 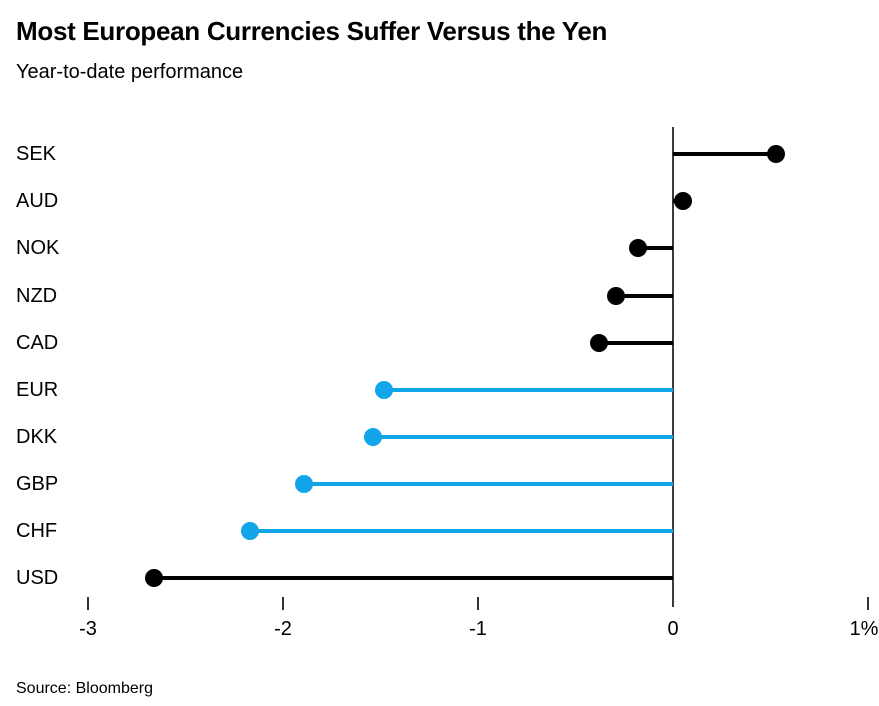 What do you see at coordinates (37, 389) in the screenshot?
I see `category-label: EUR` at bounding box center [37, 389].